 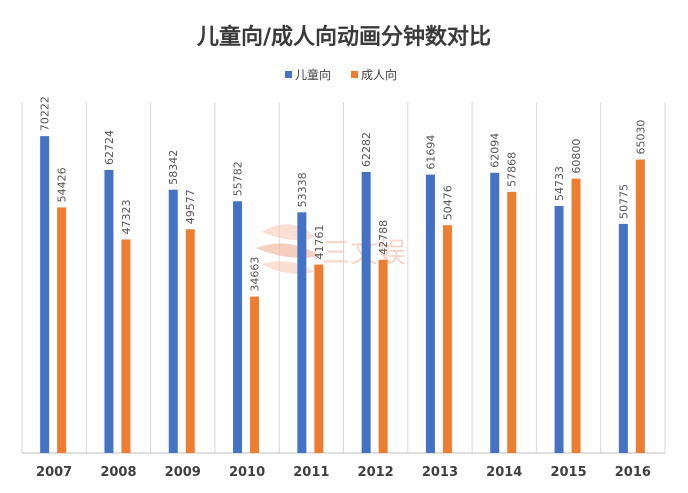 I want to click on data-label-adult-2009: 49577, so click(x=190, y=206).